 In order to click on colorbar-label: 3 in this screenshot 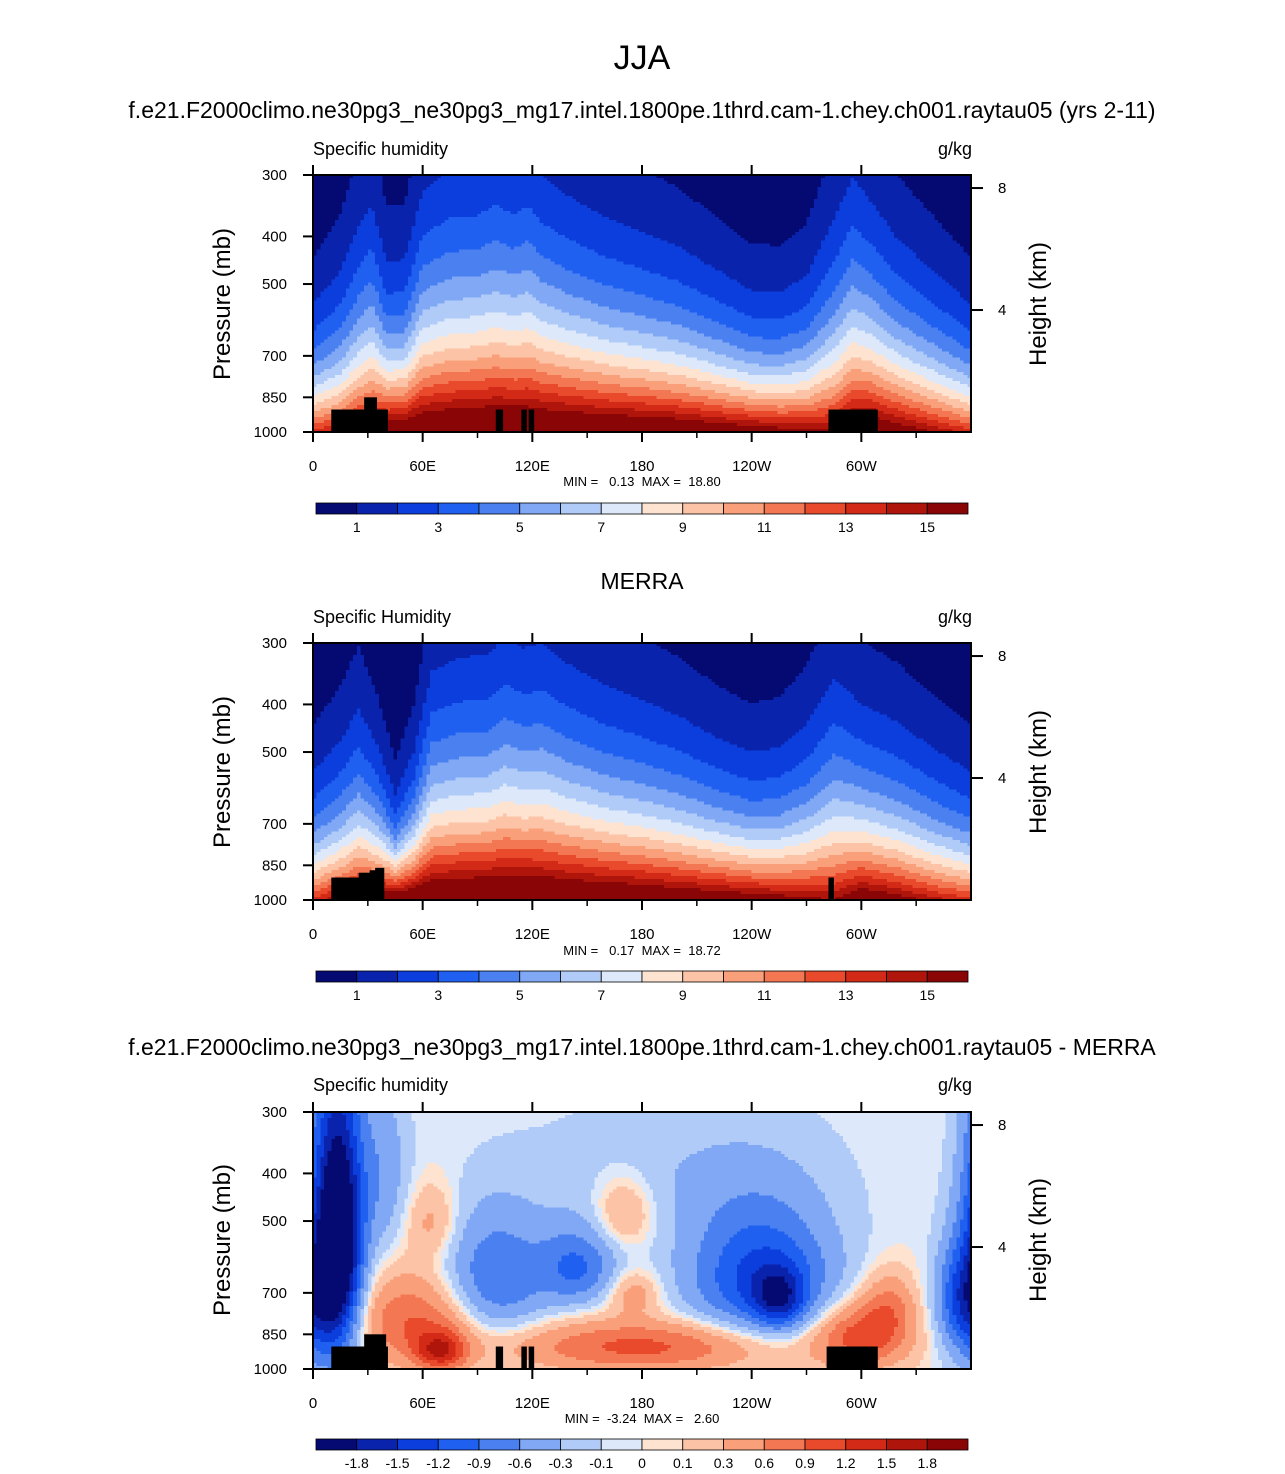, I will do `click(438, 995)`.